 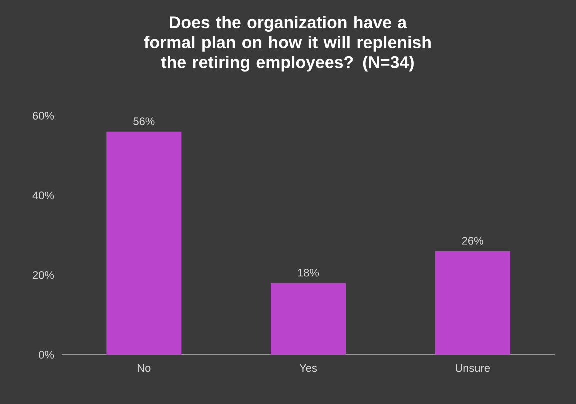 I want to click on y-tick-label: 0%, so click(x=46, y=355).